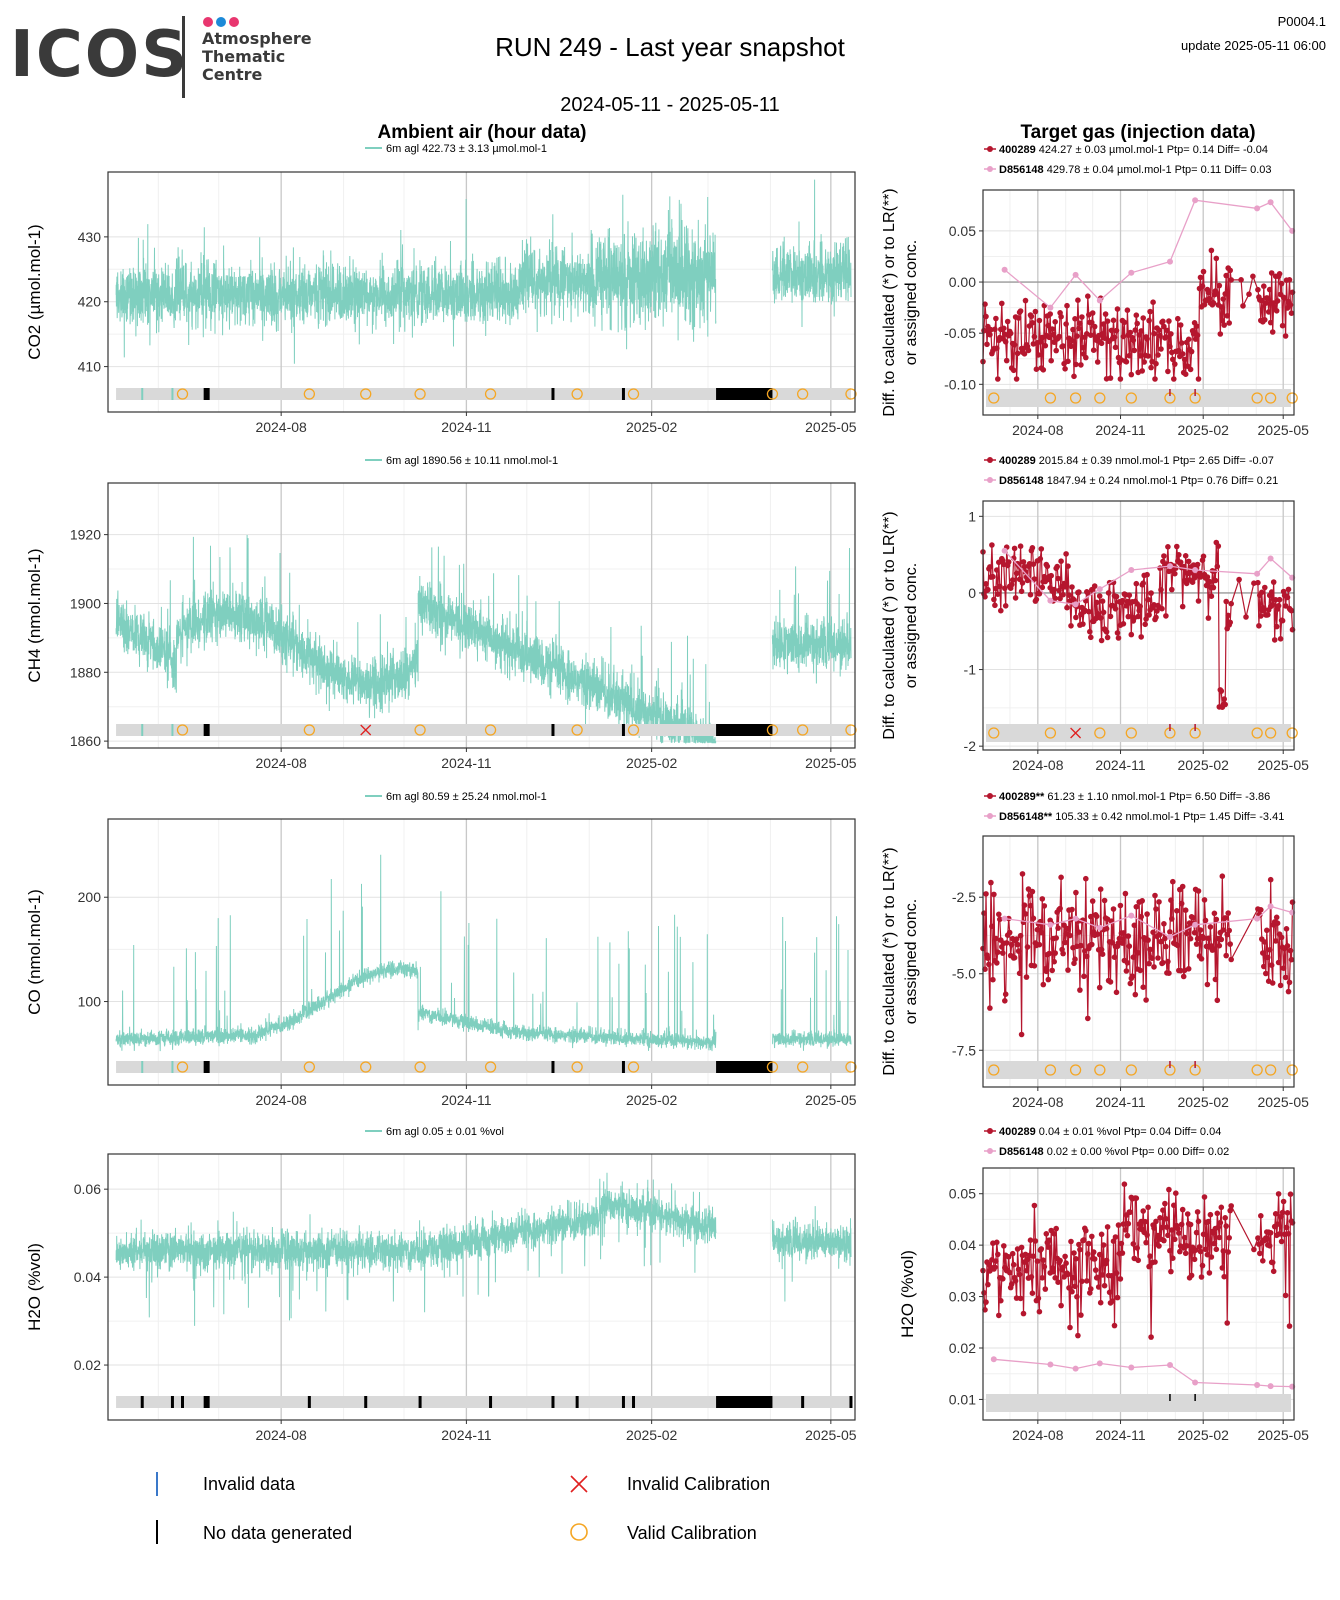 Image resolution: width=1340 pixels, height=1600 pixels. Describe the element at coordinates (90, 367) in the screenshot. I see `ambient-0-ytick-label: 410` at that location.